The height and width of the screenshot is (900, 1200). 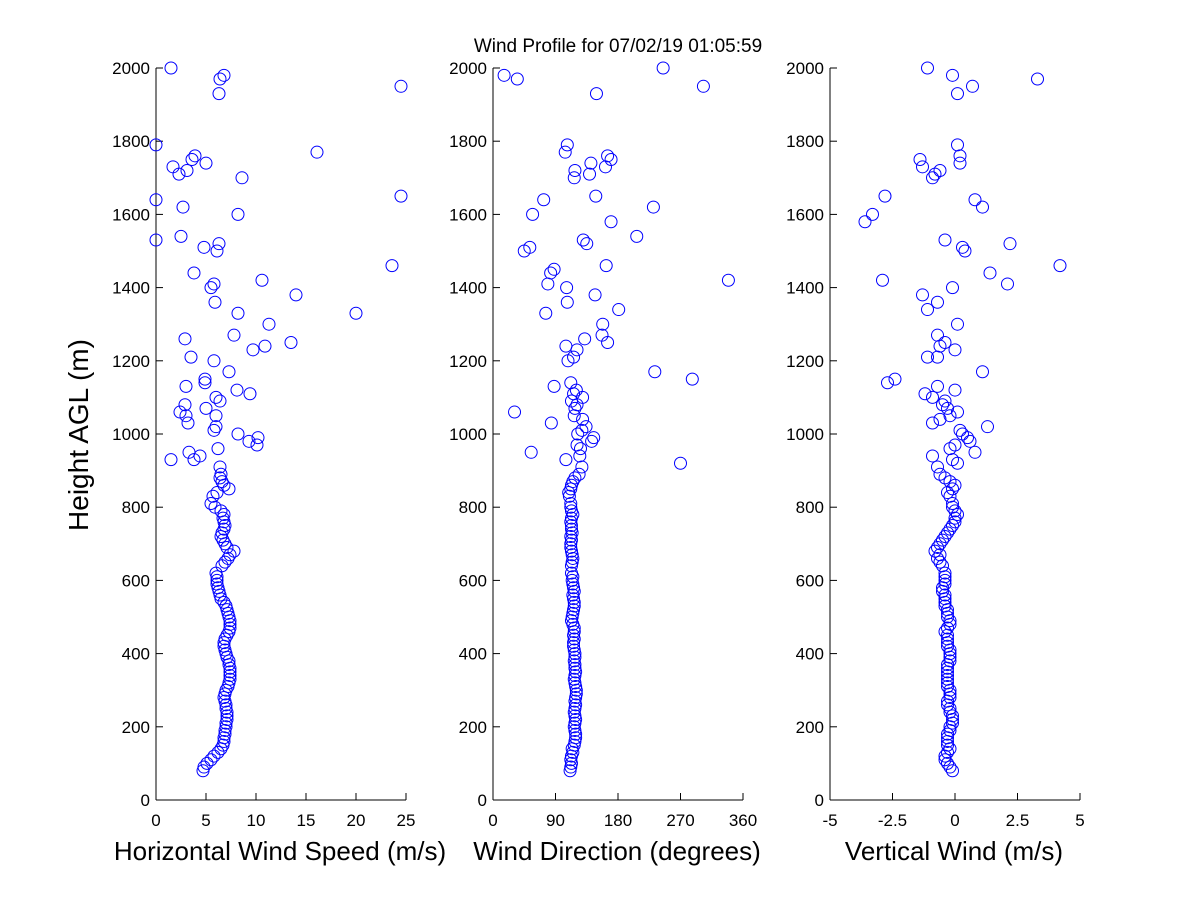 What do you see at coordinates (819, 800) in the screenshot?
I see `y-tick-label: 0` at bounding box center [819, 800].